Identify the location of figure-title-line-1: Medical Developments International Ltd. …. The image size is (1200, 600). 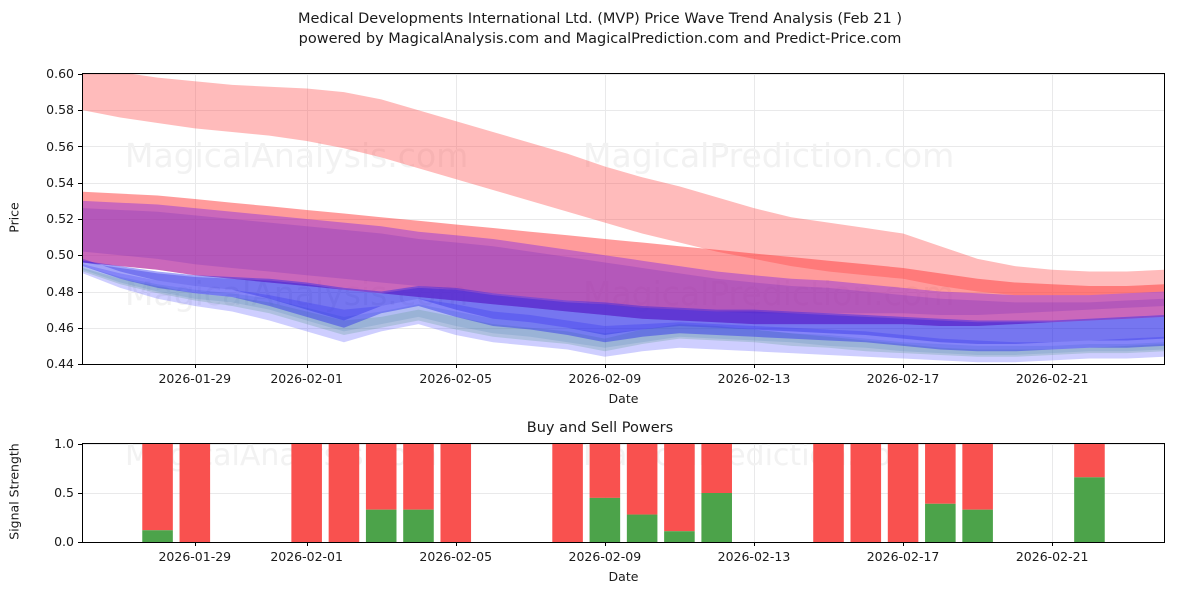
(600, 19).